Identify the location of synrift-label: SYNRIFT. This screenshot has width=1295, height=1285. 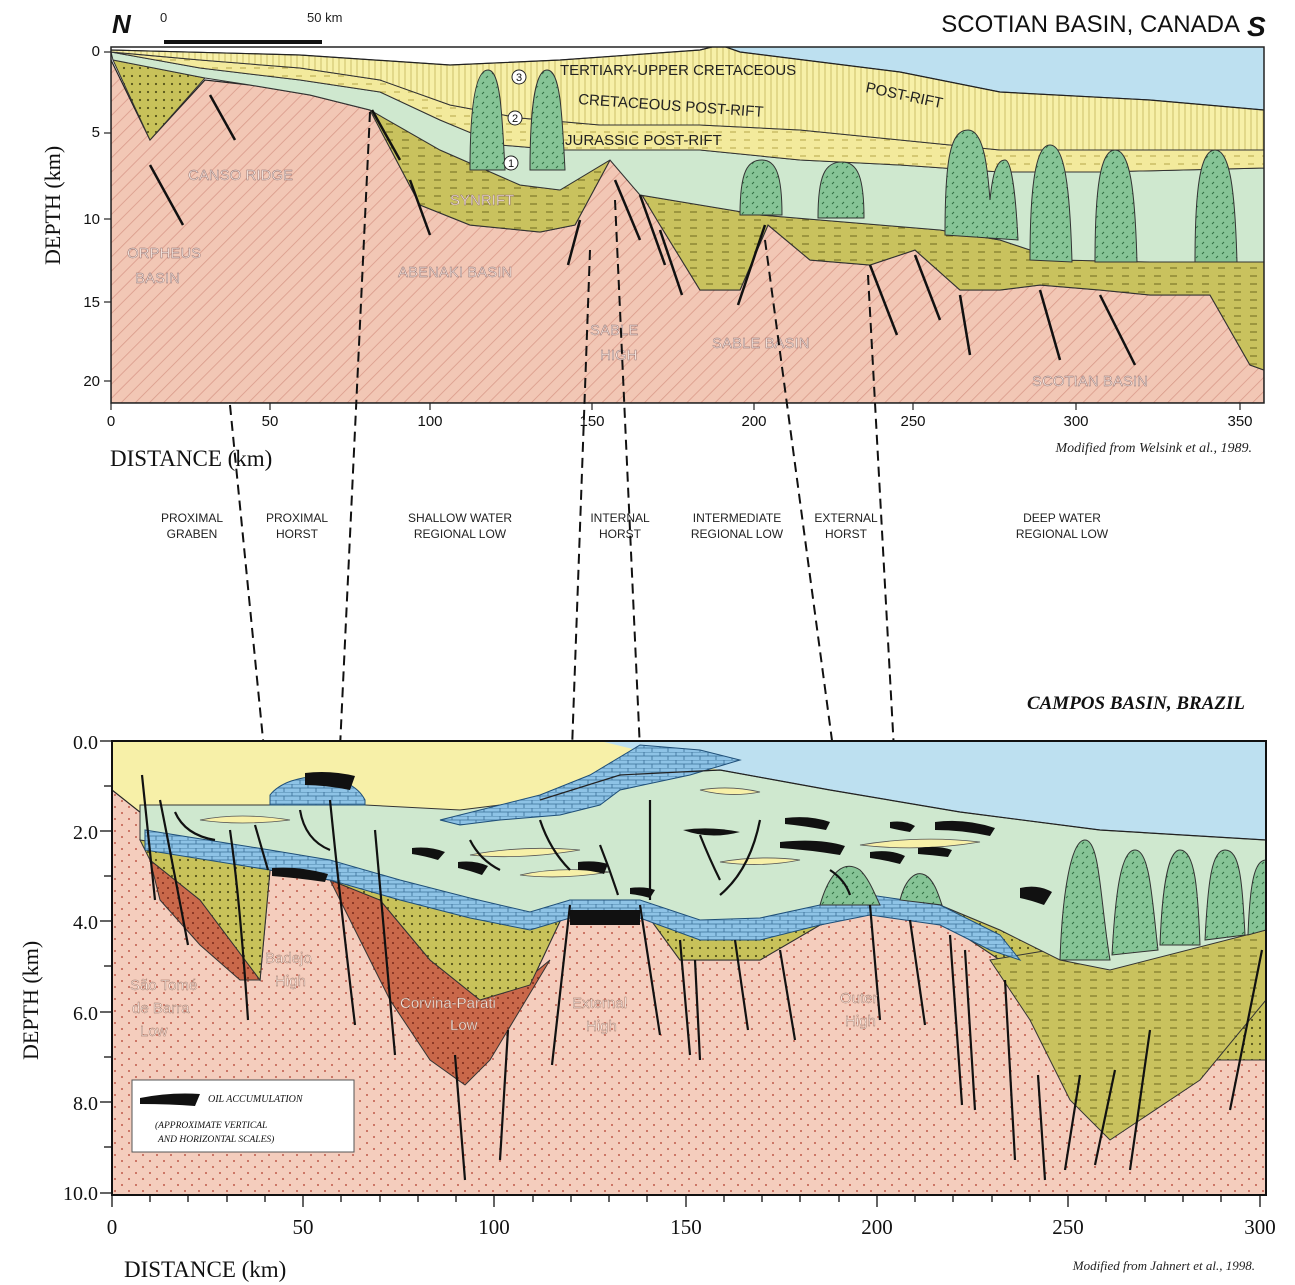
(482, 200).